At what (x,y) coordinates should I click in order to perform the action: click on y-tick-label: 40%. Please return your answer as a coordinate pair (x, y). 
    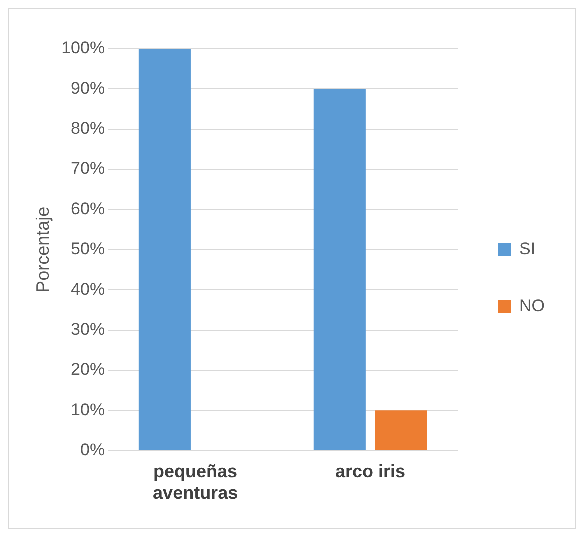
    Looking at the image, I should click on (88, 289).